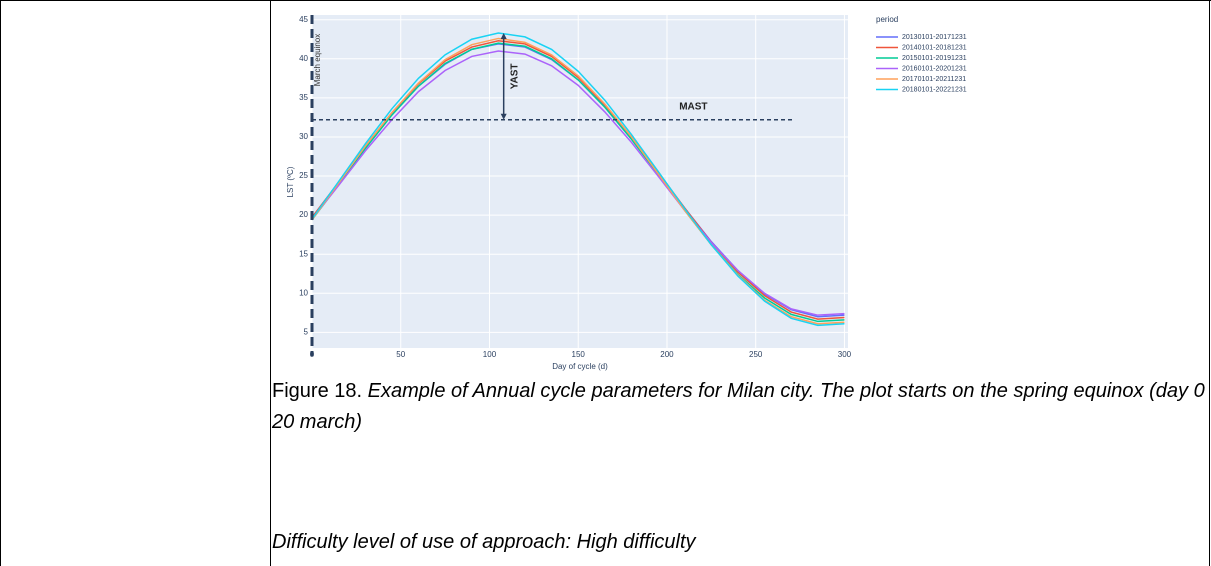 The height and width of the screenshot is (566, 1211). Describe the element at coordinates (303, 292) in the screenshot. I see `y-tick-label: 10` at that location.